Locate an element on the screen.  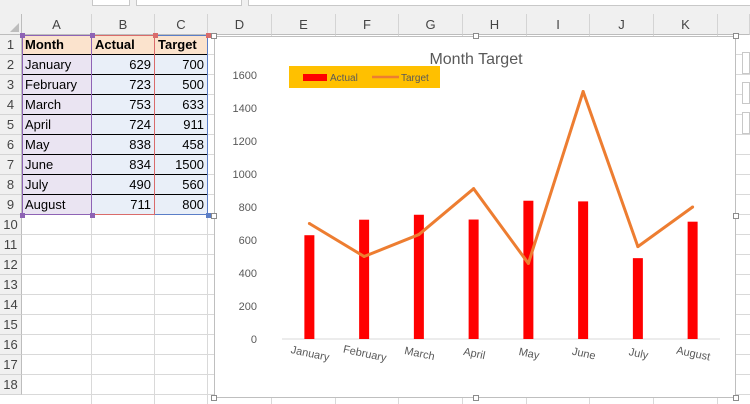
column-header-a: A is located at coordinates (57, 24).